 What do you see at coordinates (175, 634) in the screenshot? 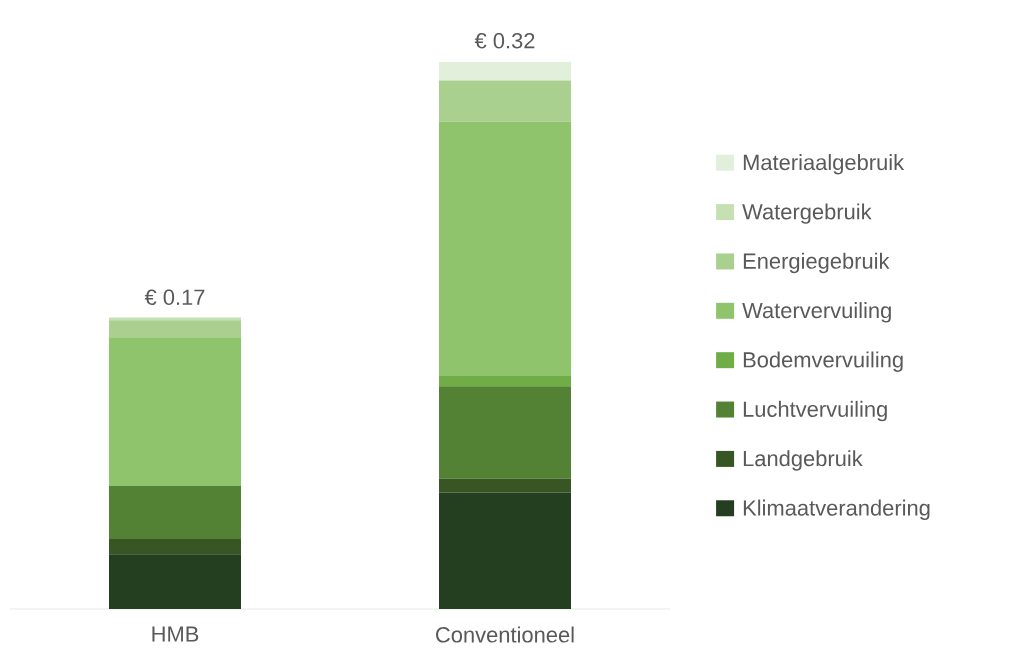
I see `x-tick-label: HMB` at bounding box center [175, 634].